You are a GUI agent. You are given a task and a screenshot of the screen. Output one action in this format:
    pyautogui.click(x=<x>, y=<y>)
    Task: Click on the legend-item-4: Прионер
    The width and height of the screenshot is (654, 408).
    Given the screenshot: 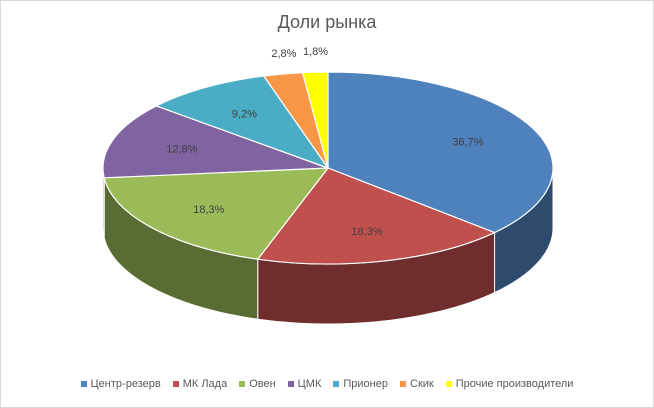 What is the action you would take?
    pyautogui.click(x=360, y=384)
    